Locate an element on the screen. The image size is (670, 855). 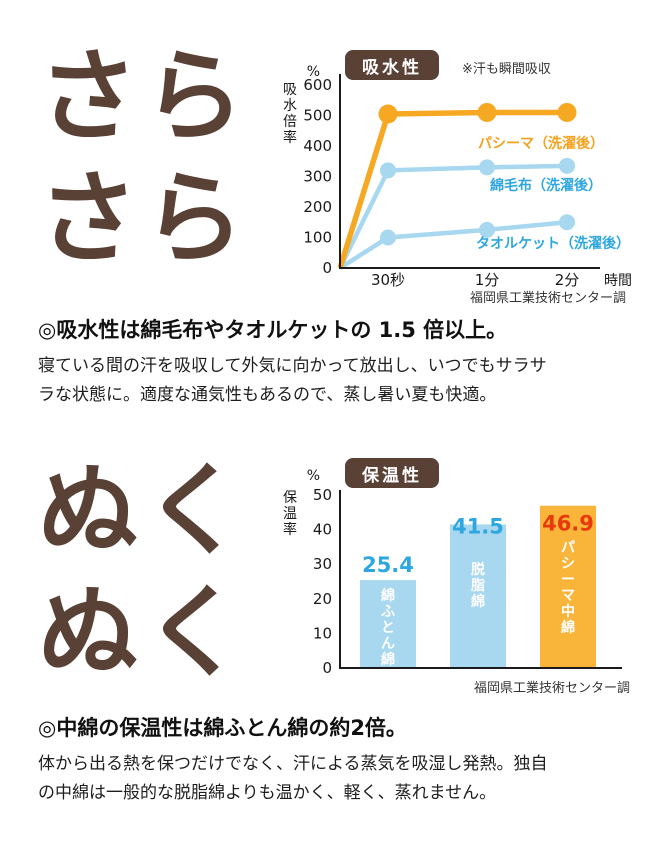
warmth-title-badge: 保温性 is located at coordinates (392, 473).